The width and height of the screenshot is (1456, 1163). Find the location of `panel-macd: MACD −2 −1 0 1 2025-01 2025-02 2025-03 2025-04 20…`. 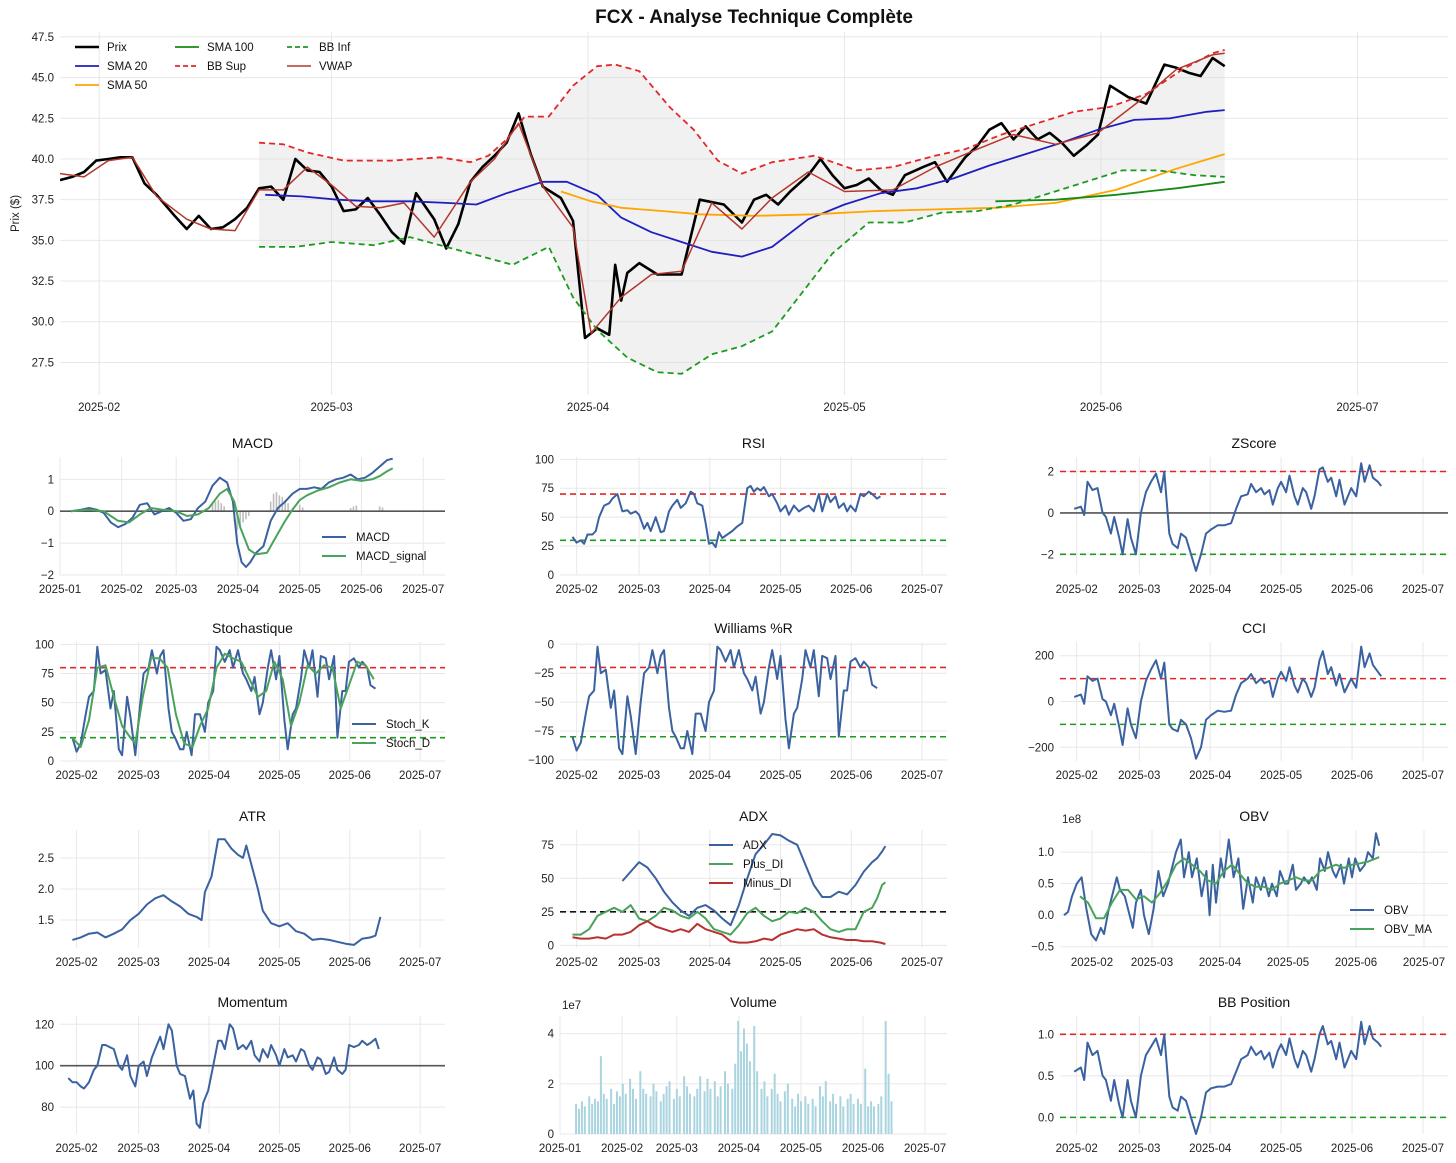

panel-macd: MACD −2 −1 0 1 2025-01 2025-02 2025-03 2025-04 20… is located at coordinates (242, 515).